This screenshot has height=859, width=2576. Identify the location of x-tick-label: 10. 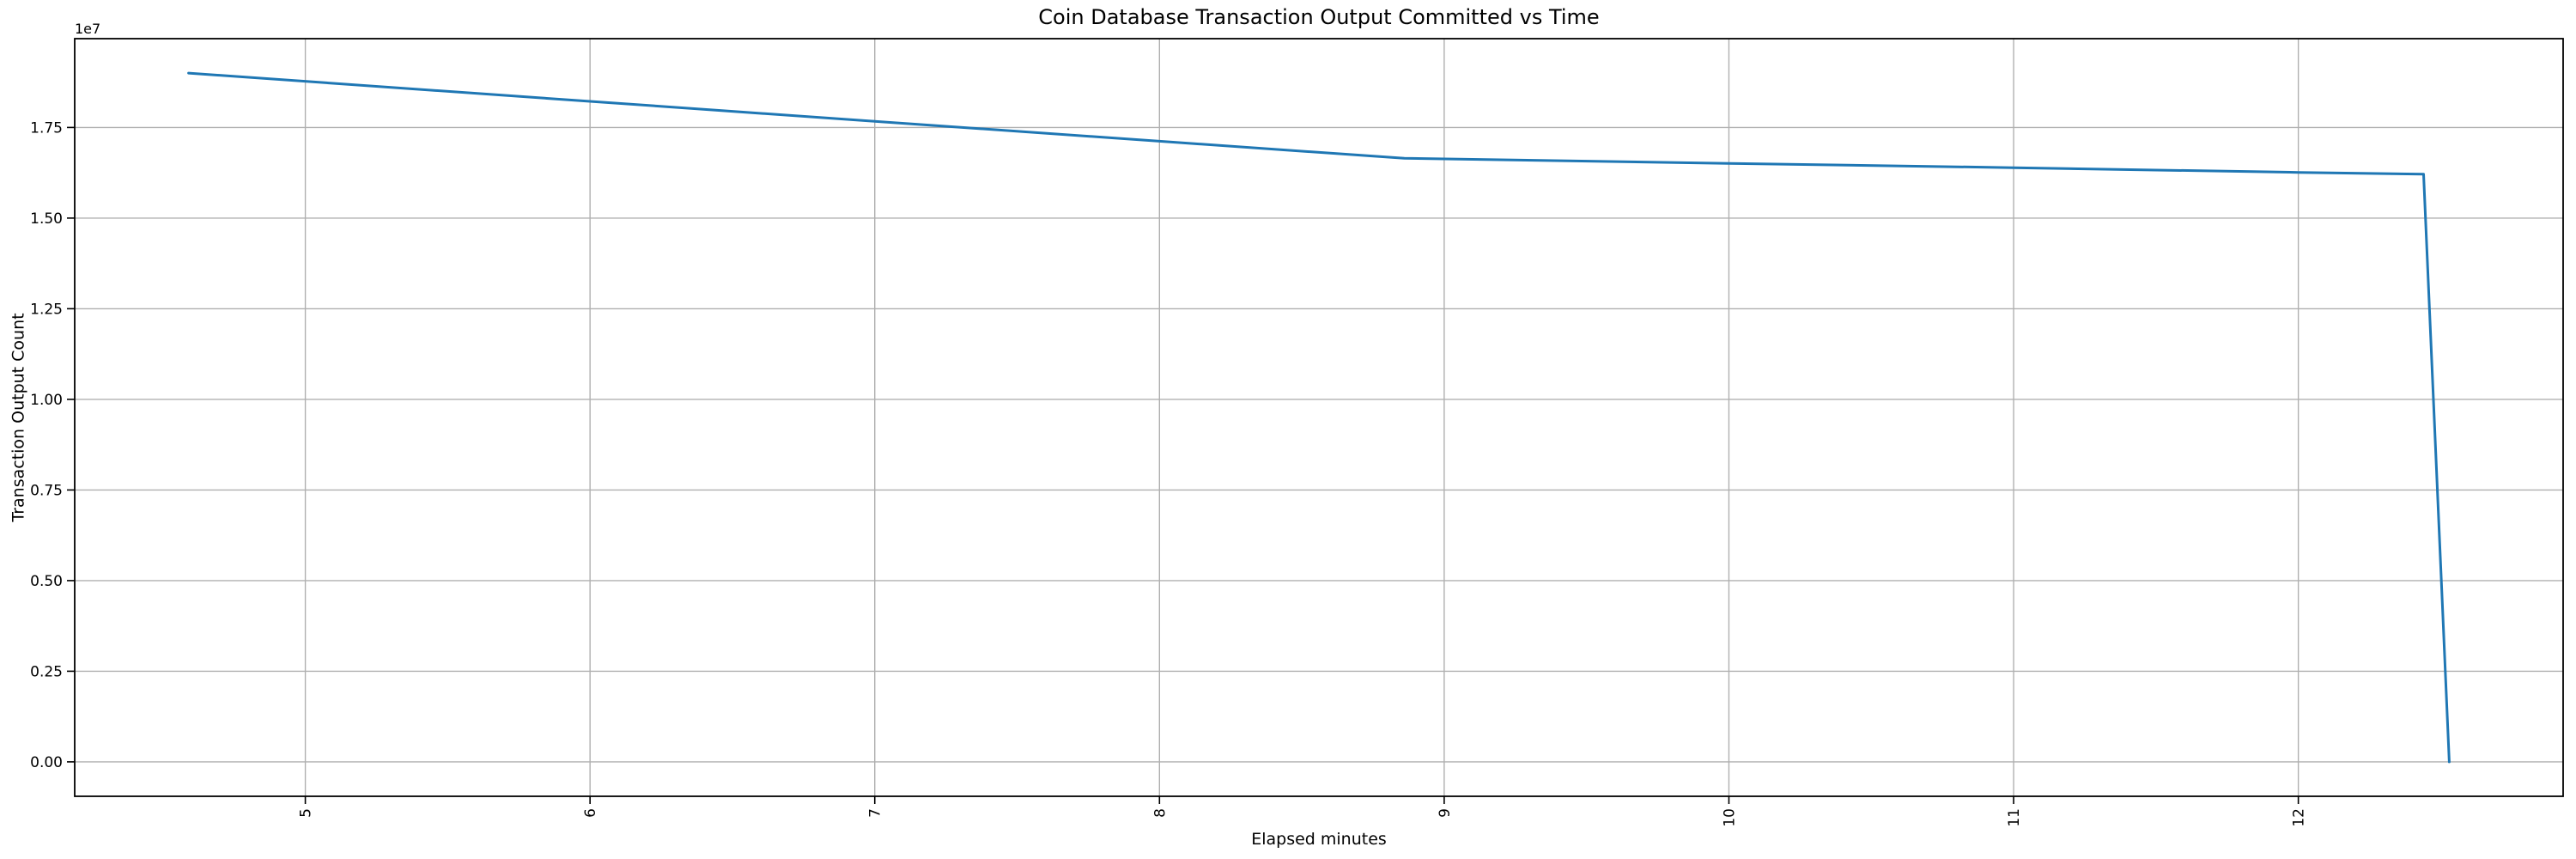
(1729, 817).